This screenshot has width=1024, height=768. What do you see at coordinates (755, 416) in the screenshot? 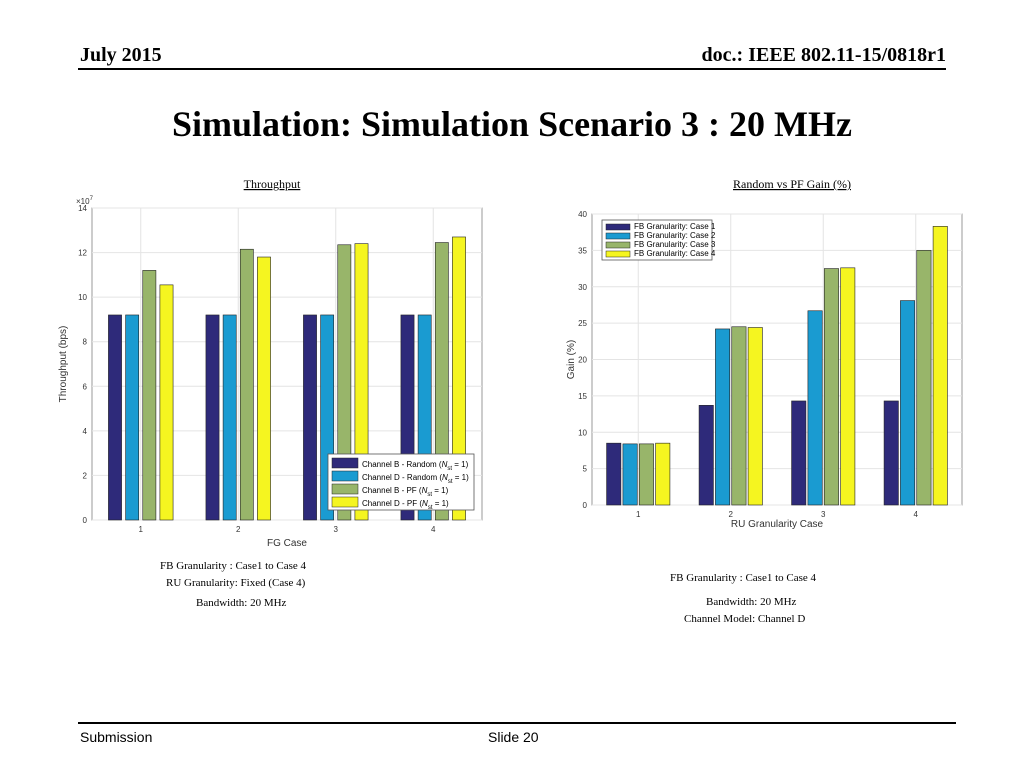
I see `bar-gain-series4-case2` at bounding box center [755, 416].